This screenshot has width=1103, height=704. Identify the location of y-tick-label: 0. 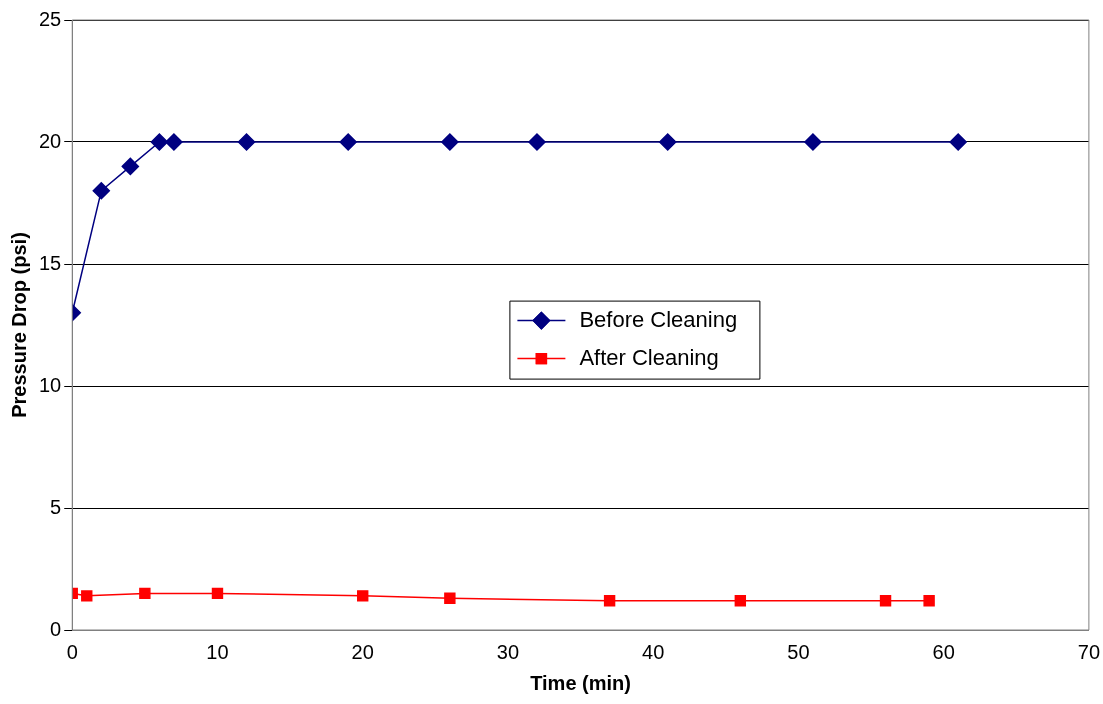
(56, 628).